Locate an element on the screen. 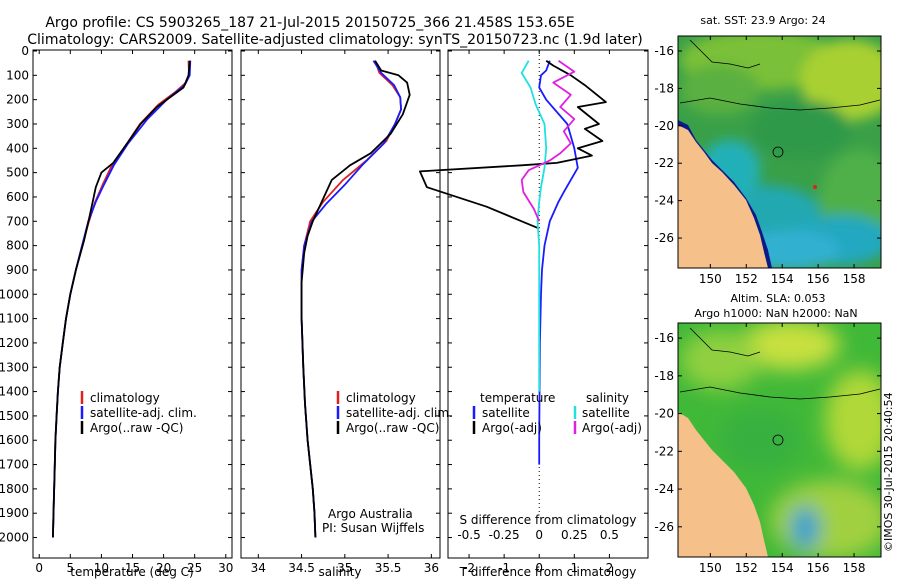 The width and height of the screenshot is (900, 580). y-tick-label: 1300 is located at coordinates (14, 367).